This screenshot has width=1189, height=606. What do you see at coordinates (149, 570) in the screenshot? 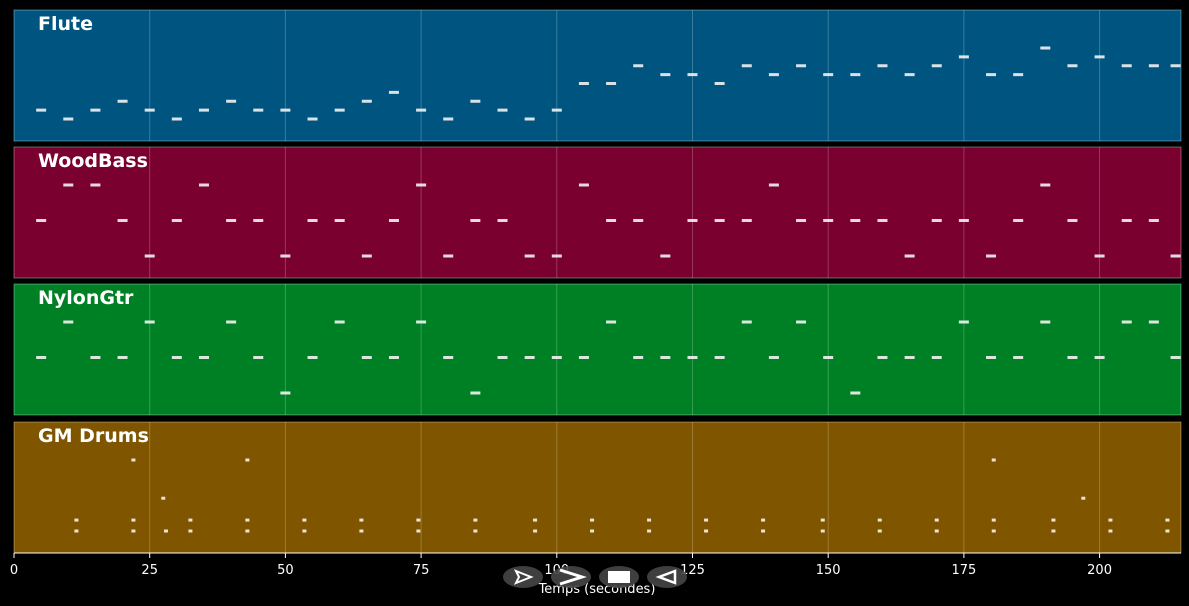
I see `x-tick-label: 25` at bounding box center [149, 570].